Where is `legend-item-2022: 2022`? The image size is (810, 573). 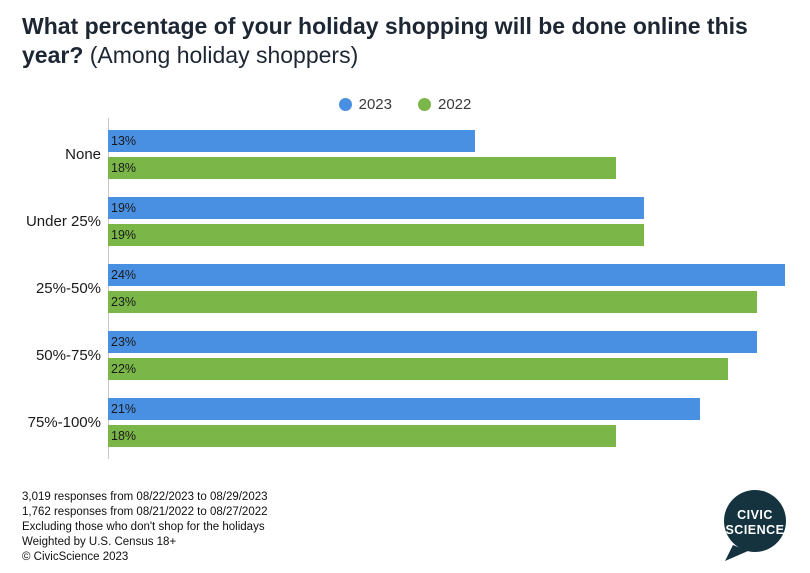
legend-item-2022: 2022 is located at coordinates (444, 104).